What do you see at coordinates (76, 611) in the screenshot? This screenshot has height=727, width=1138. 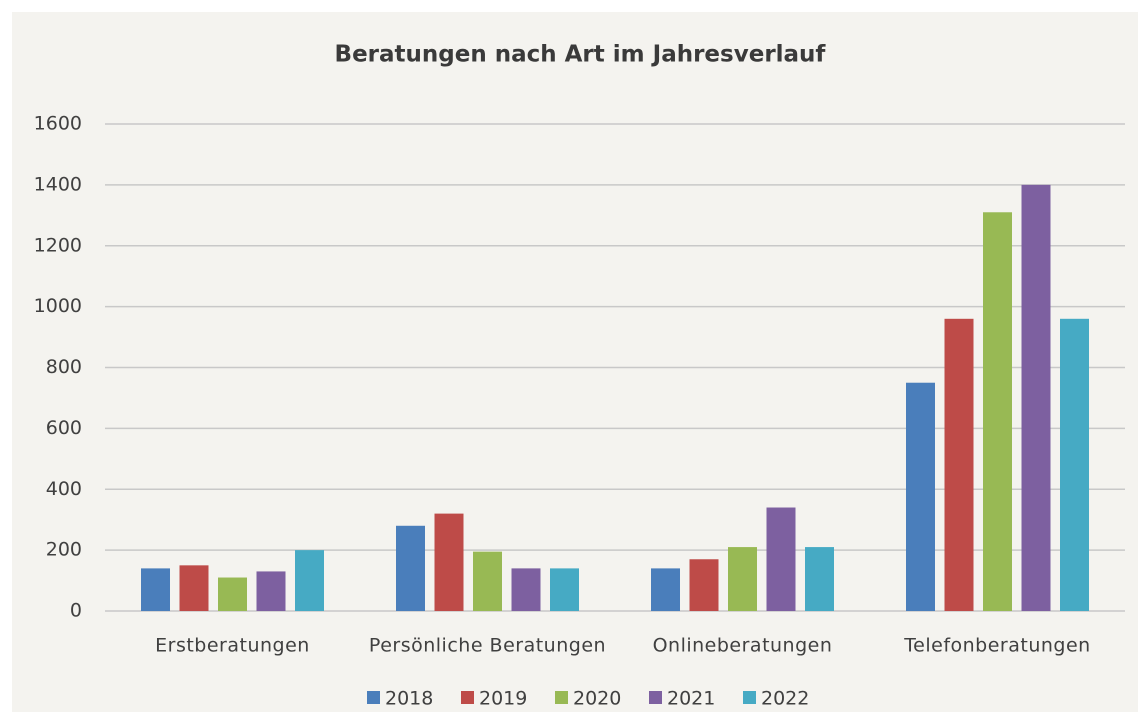 I see `y-tick-label: 0` at bounding box center [76, 611].